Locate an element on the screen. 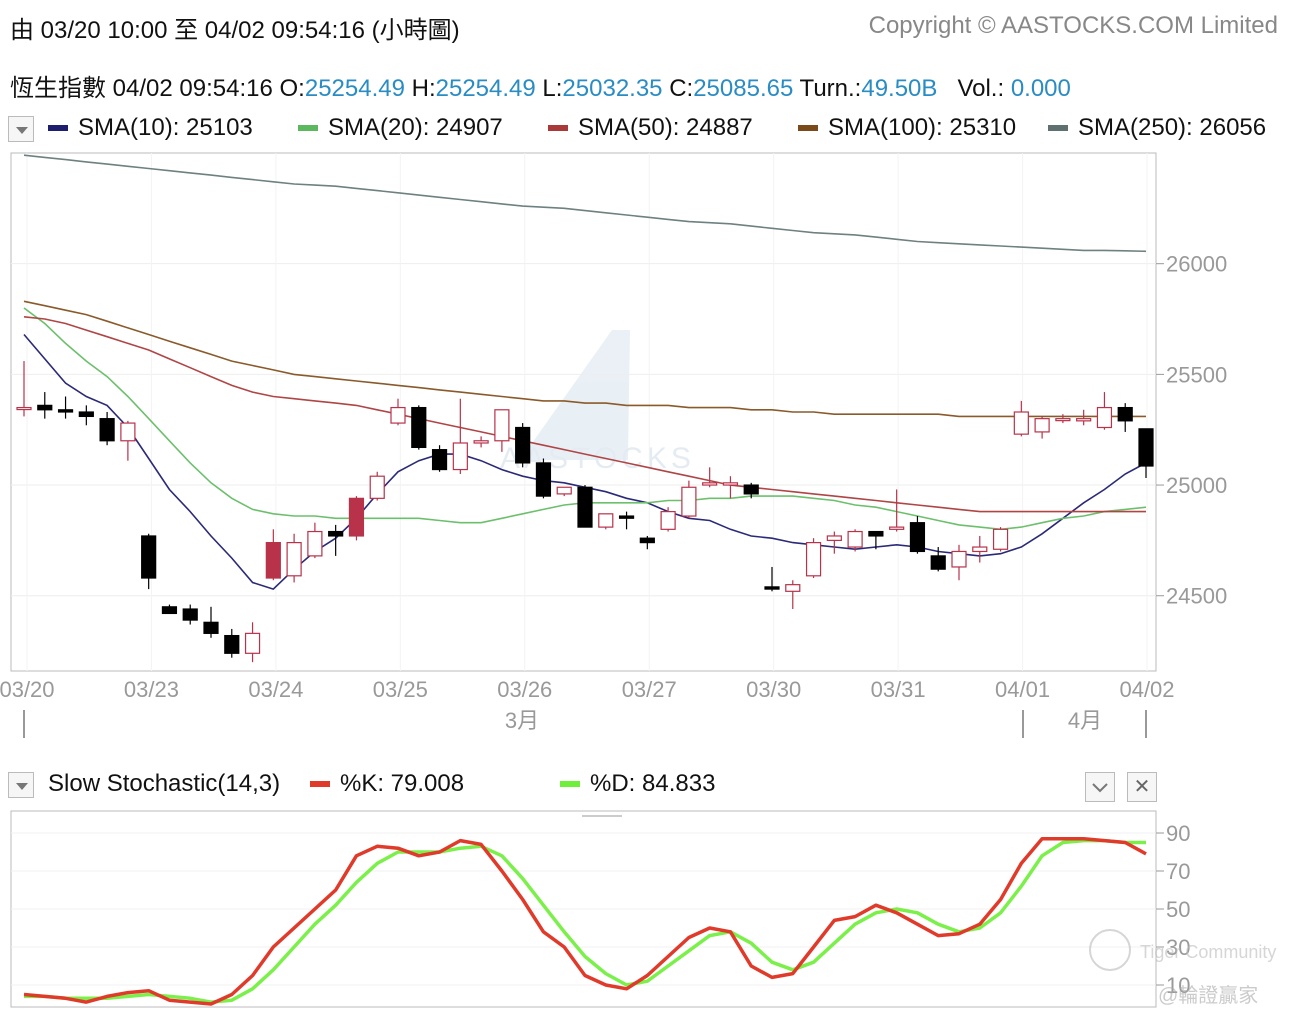 This screenshot has height=1024, width=1296. date-tick-label: 04/01 is located at coordinates (1022, 689).